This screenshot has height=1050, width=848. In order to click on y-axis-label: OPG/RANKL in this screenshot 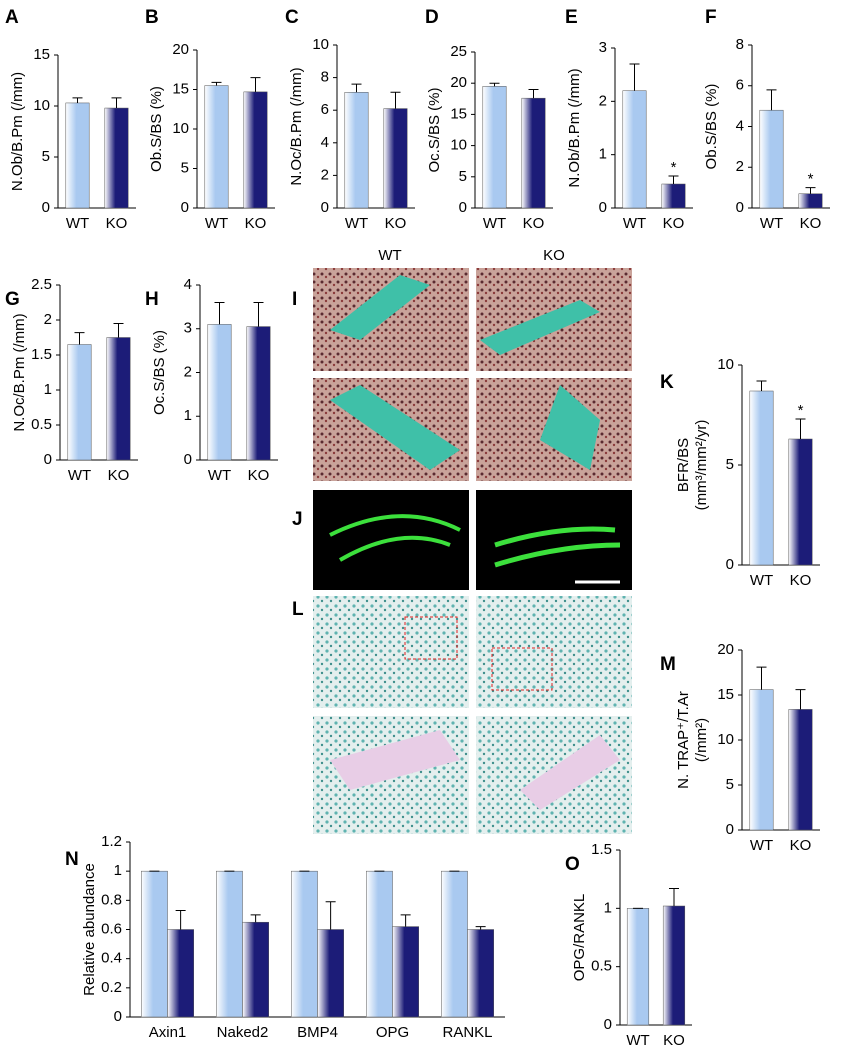, I will do `click(579, 938)`.